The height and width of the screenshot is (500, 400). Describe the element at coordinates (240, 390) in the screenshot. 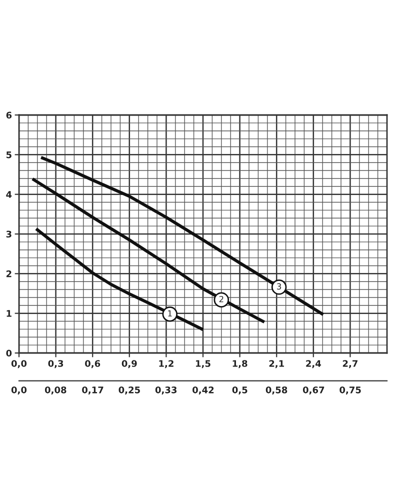

I see `x2-tick-label: 0,5` at that location.